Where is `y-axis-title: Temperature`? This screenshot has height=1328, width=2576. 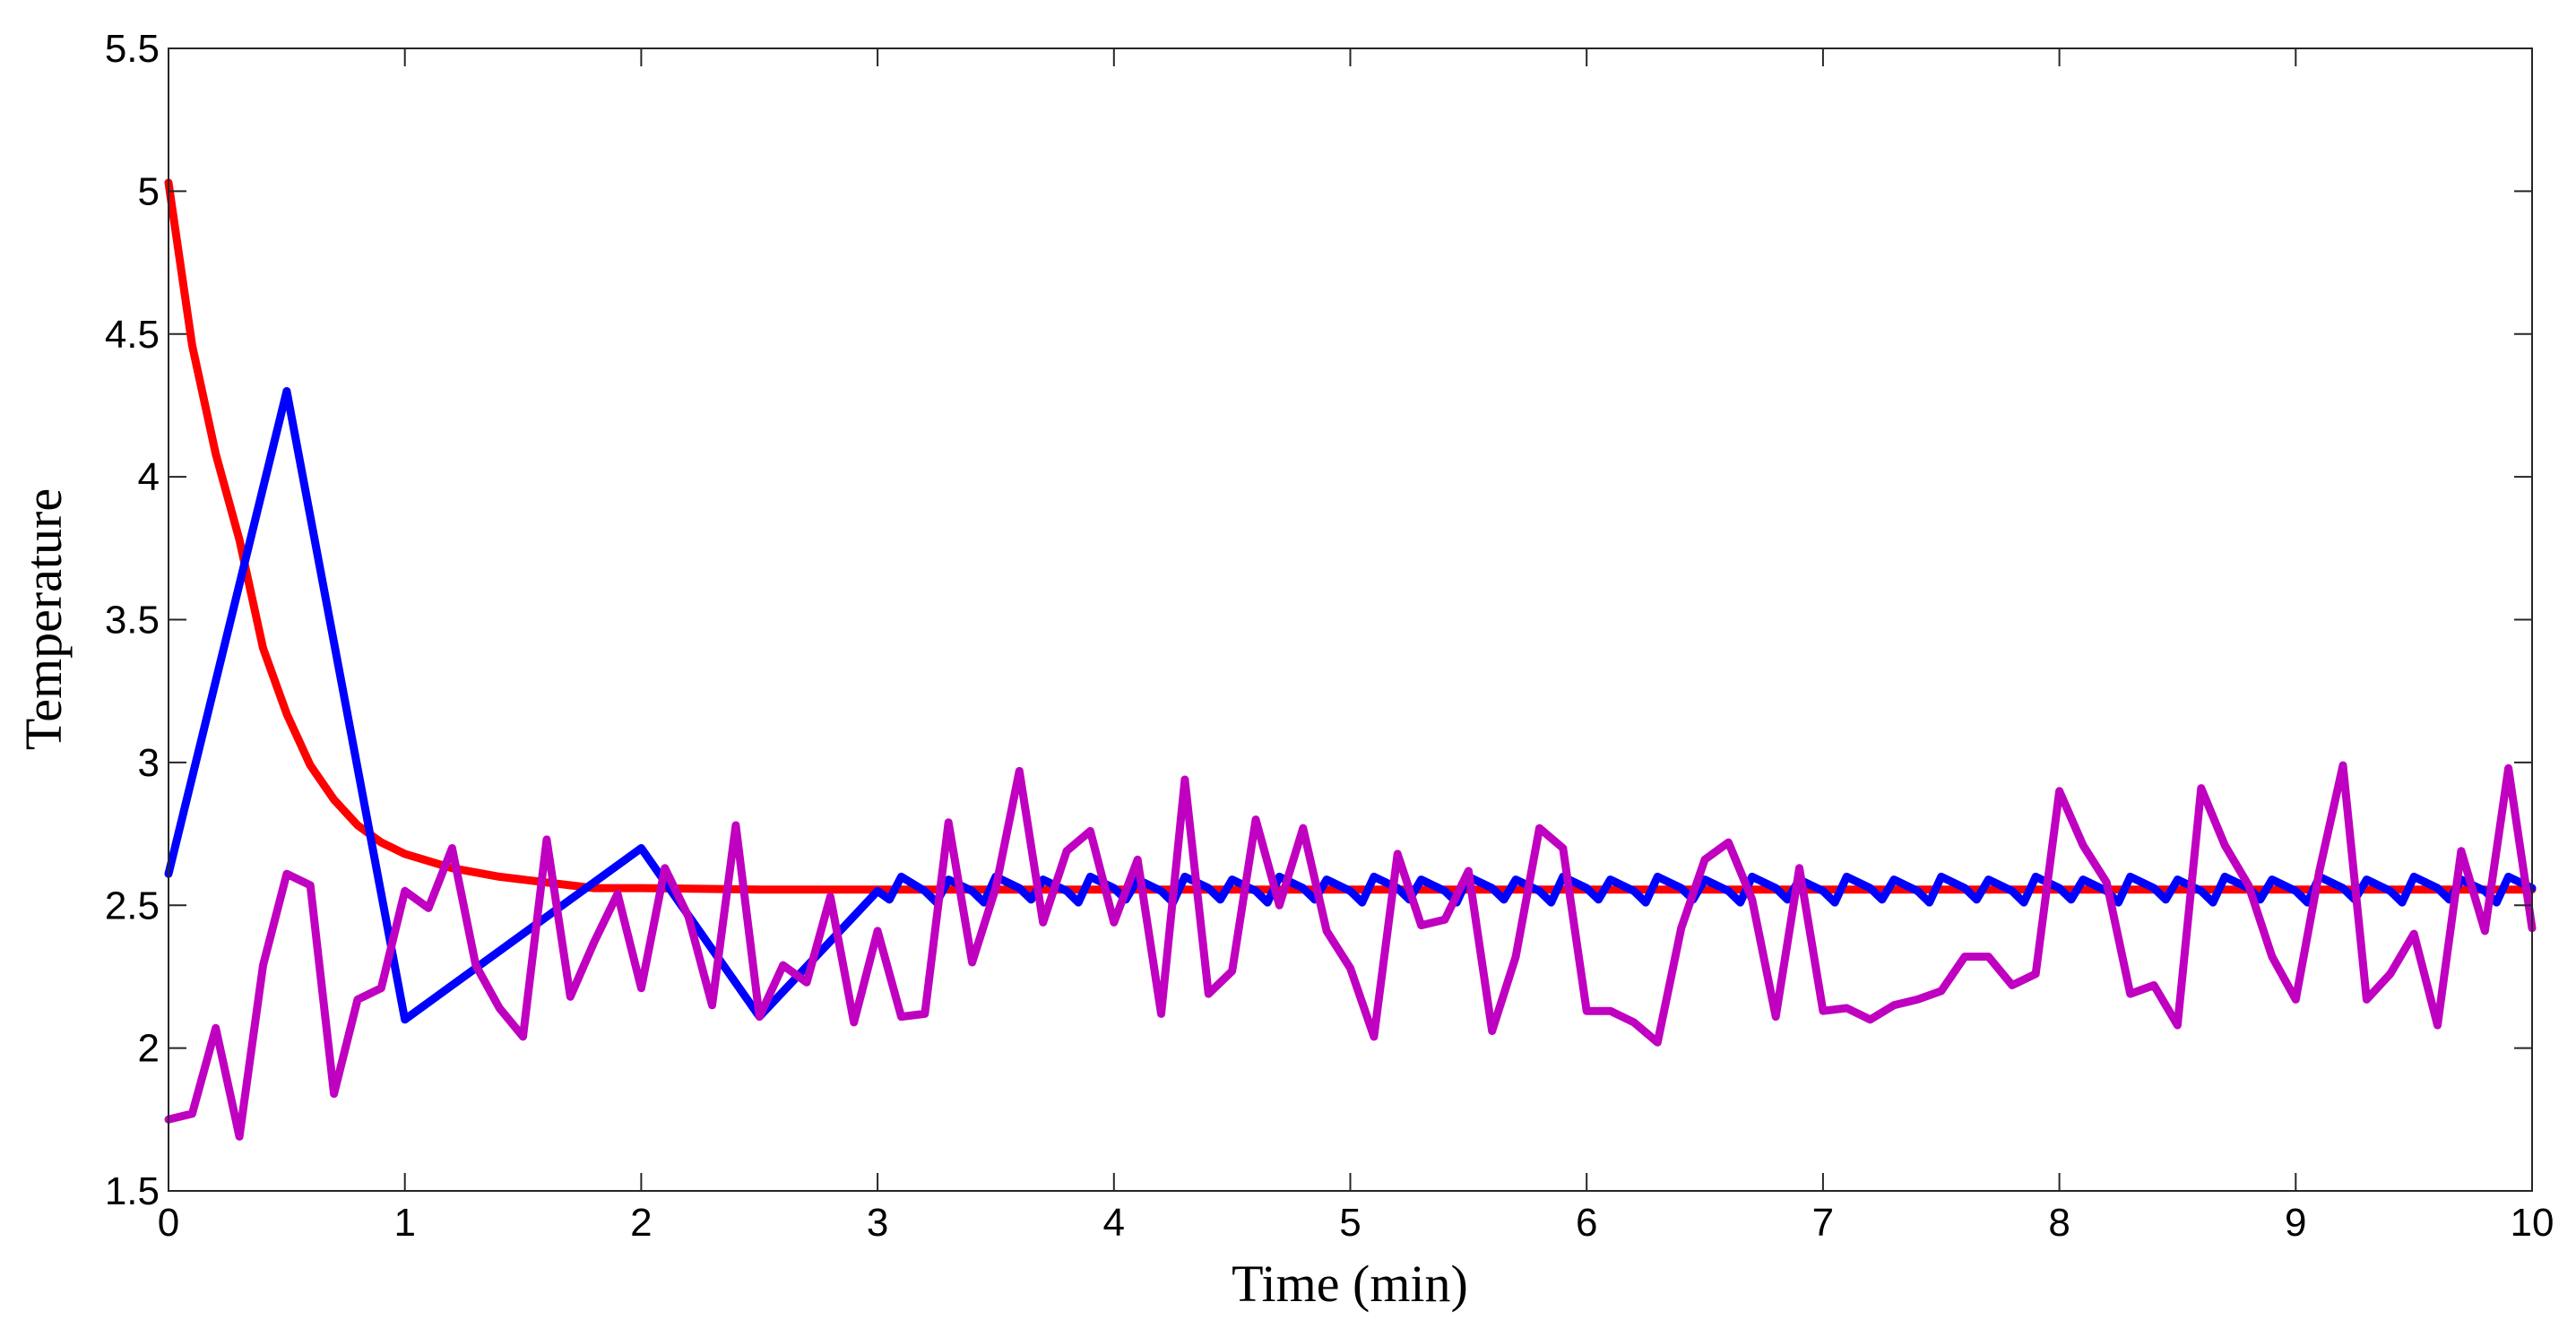
y-axis-title: Temperature is located at coordinates (43, 619).